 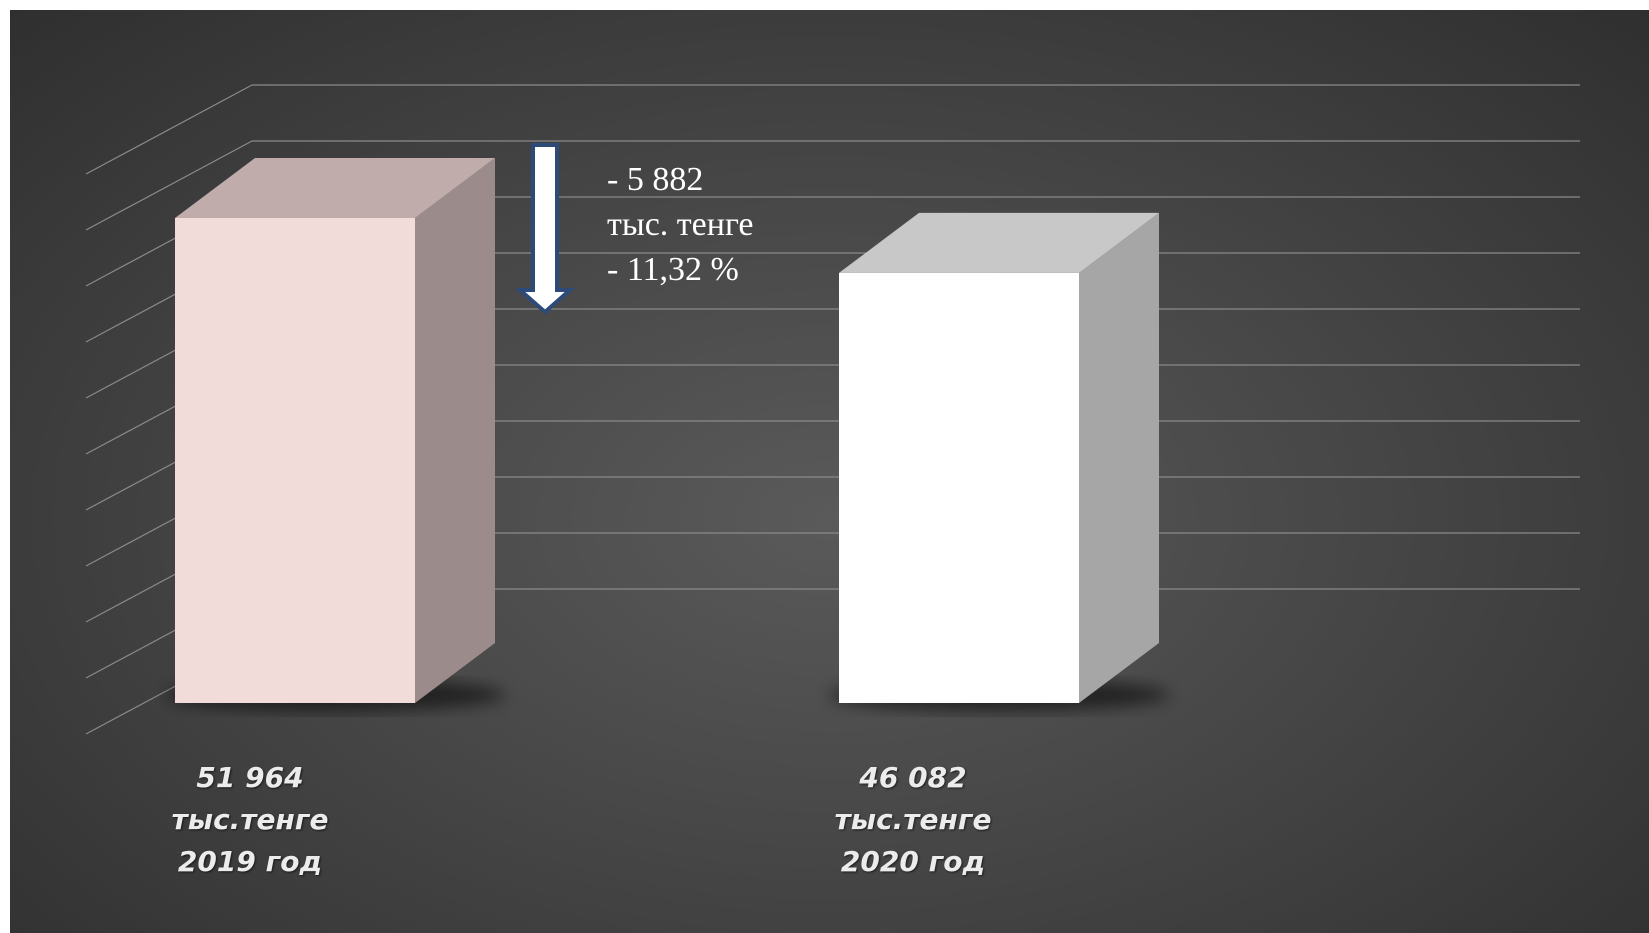 I want to click on category-label-2019: 51 964 тыс.тенге 2019 год, so click(x=250, y=820).